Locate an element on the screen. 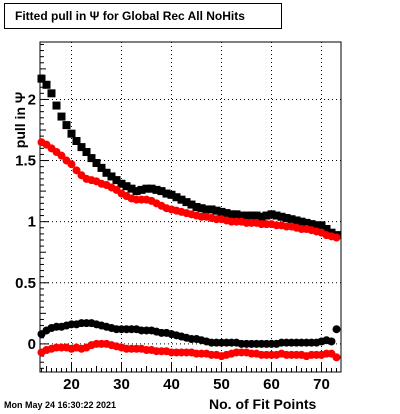 Image resolution: width=400 pixels, height=414 pixels. y-tick-label: 1.5 is located at coordinates (25, 161).